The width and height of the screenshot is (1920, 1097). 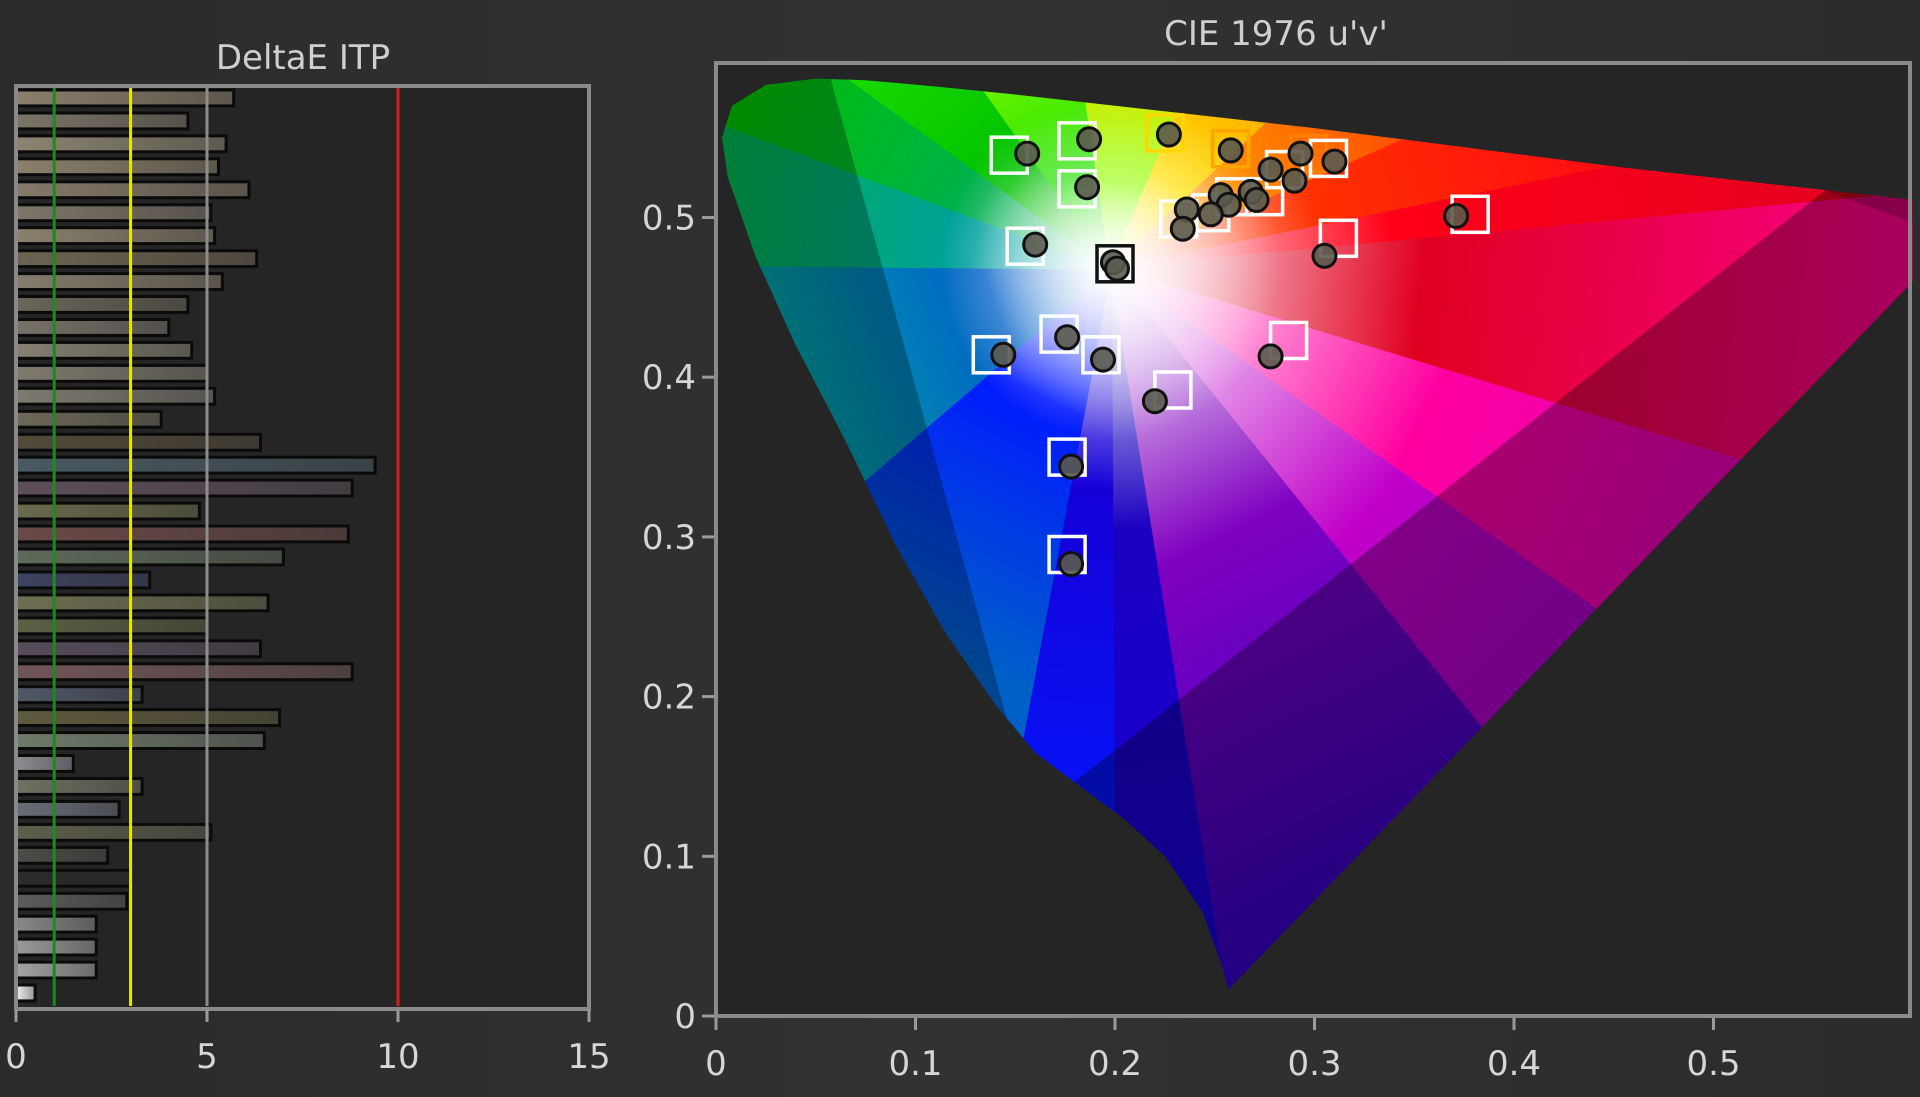 What do you see at coordinates (1276, 34) in the screenshot?
I see `cie-chart-title: CIE 1976 u'v'` at bounding box center [1276, 34].